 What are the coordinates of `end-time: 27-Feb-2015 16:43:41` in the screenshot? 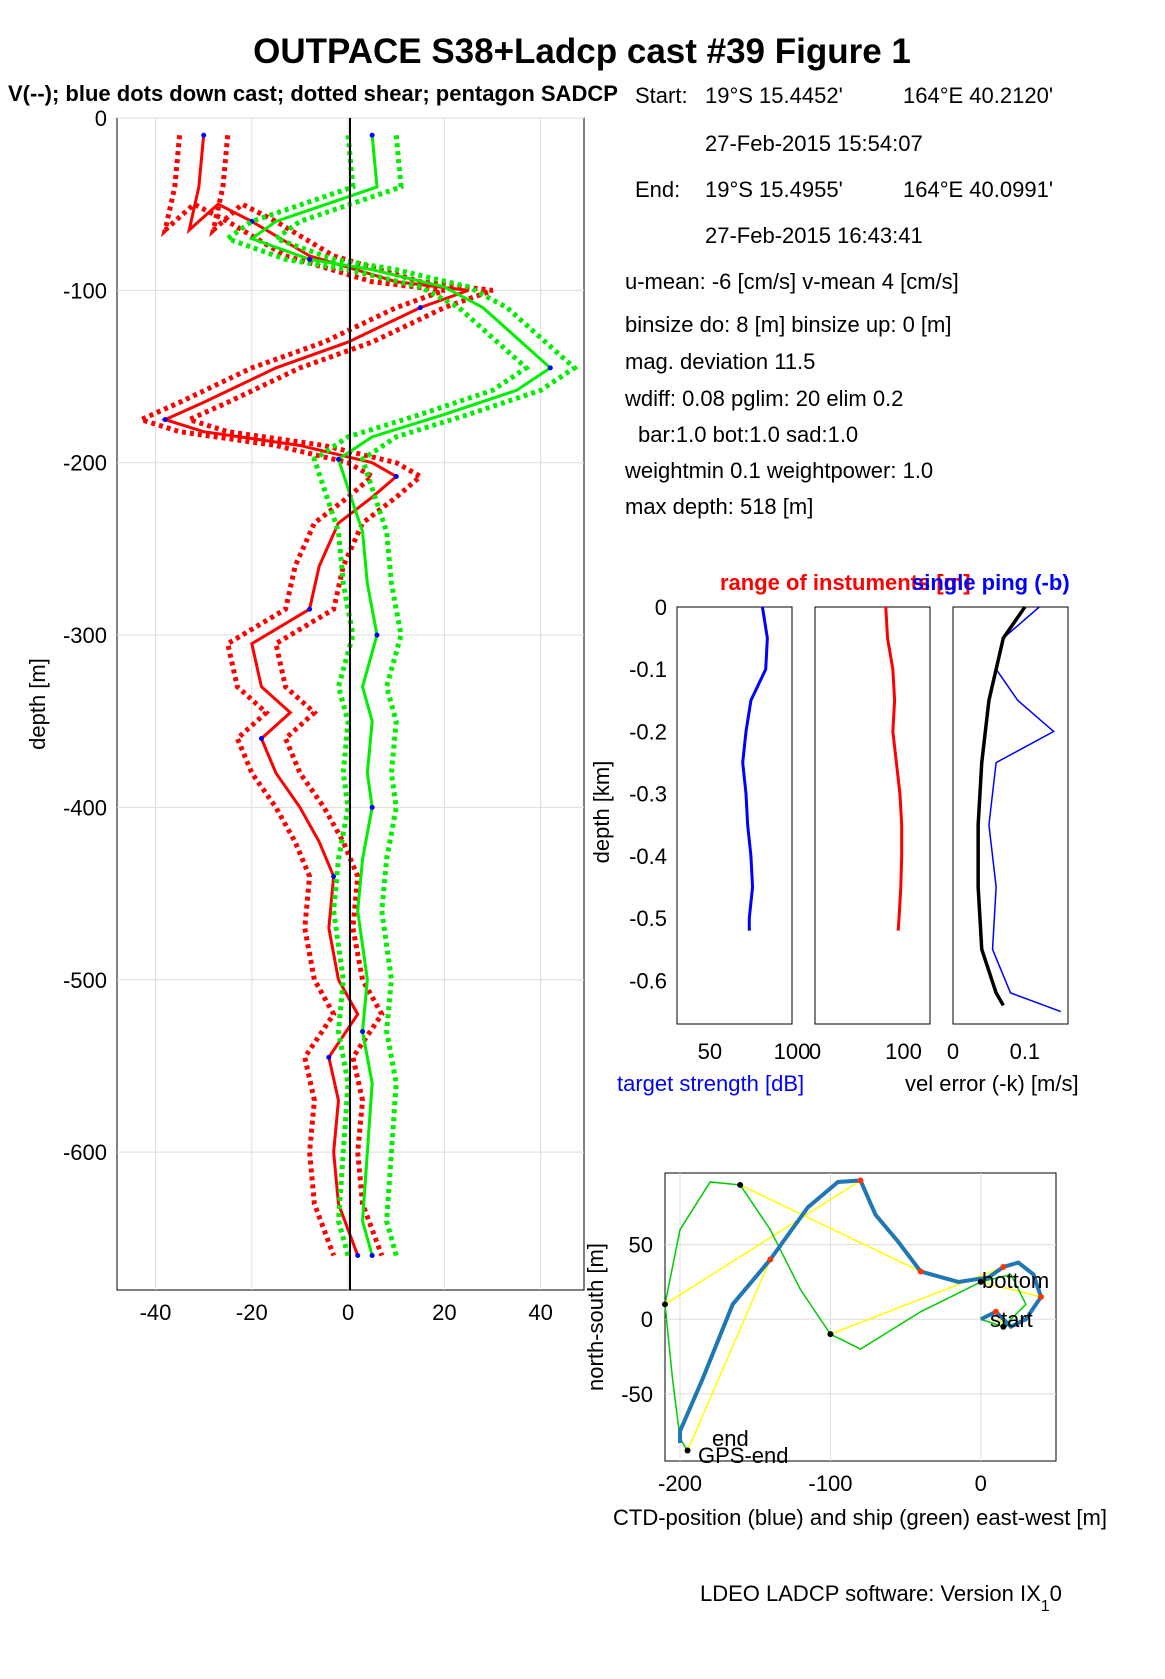 It's located at (814, 235).